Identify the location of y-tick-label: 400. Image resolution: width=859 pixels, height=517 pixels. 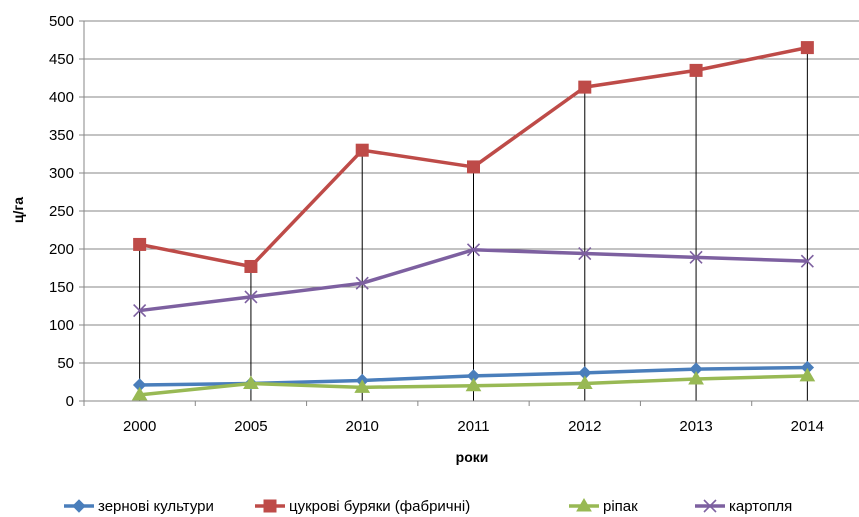
(61, 97).